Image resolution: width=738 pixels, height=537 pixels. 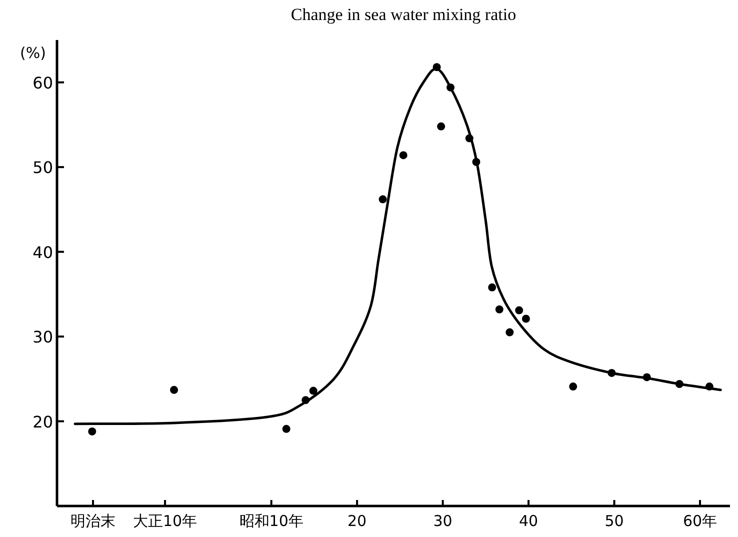 What do you see at coordinates (42, 422) in the screenshot?
I see `y-tick-label: 20` at bounding box center [42, 422].